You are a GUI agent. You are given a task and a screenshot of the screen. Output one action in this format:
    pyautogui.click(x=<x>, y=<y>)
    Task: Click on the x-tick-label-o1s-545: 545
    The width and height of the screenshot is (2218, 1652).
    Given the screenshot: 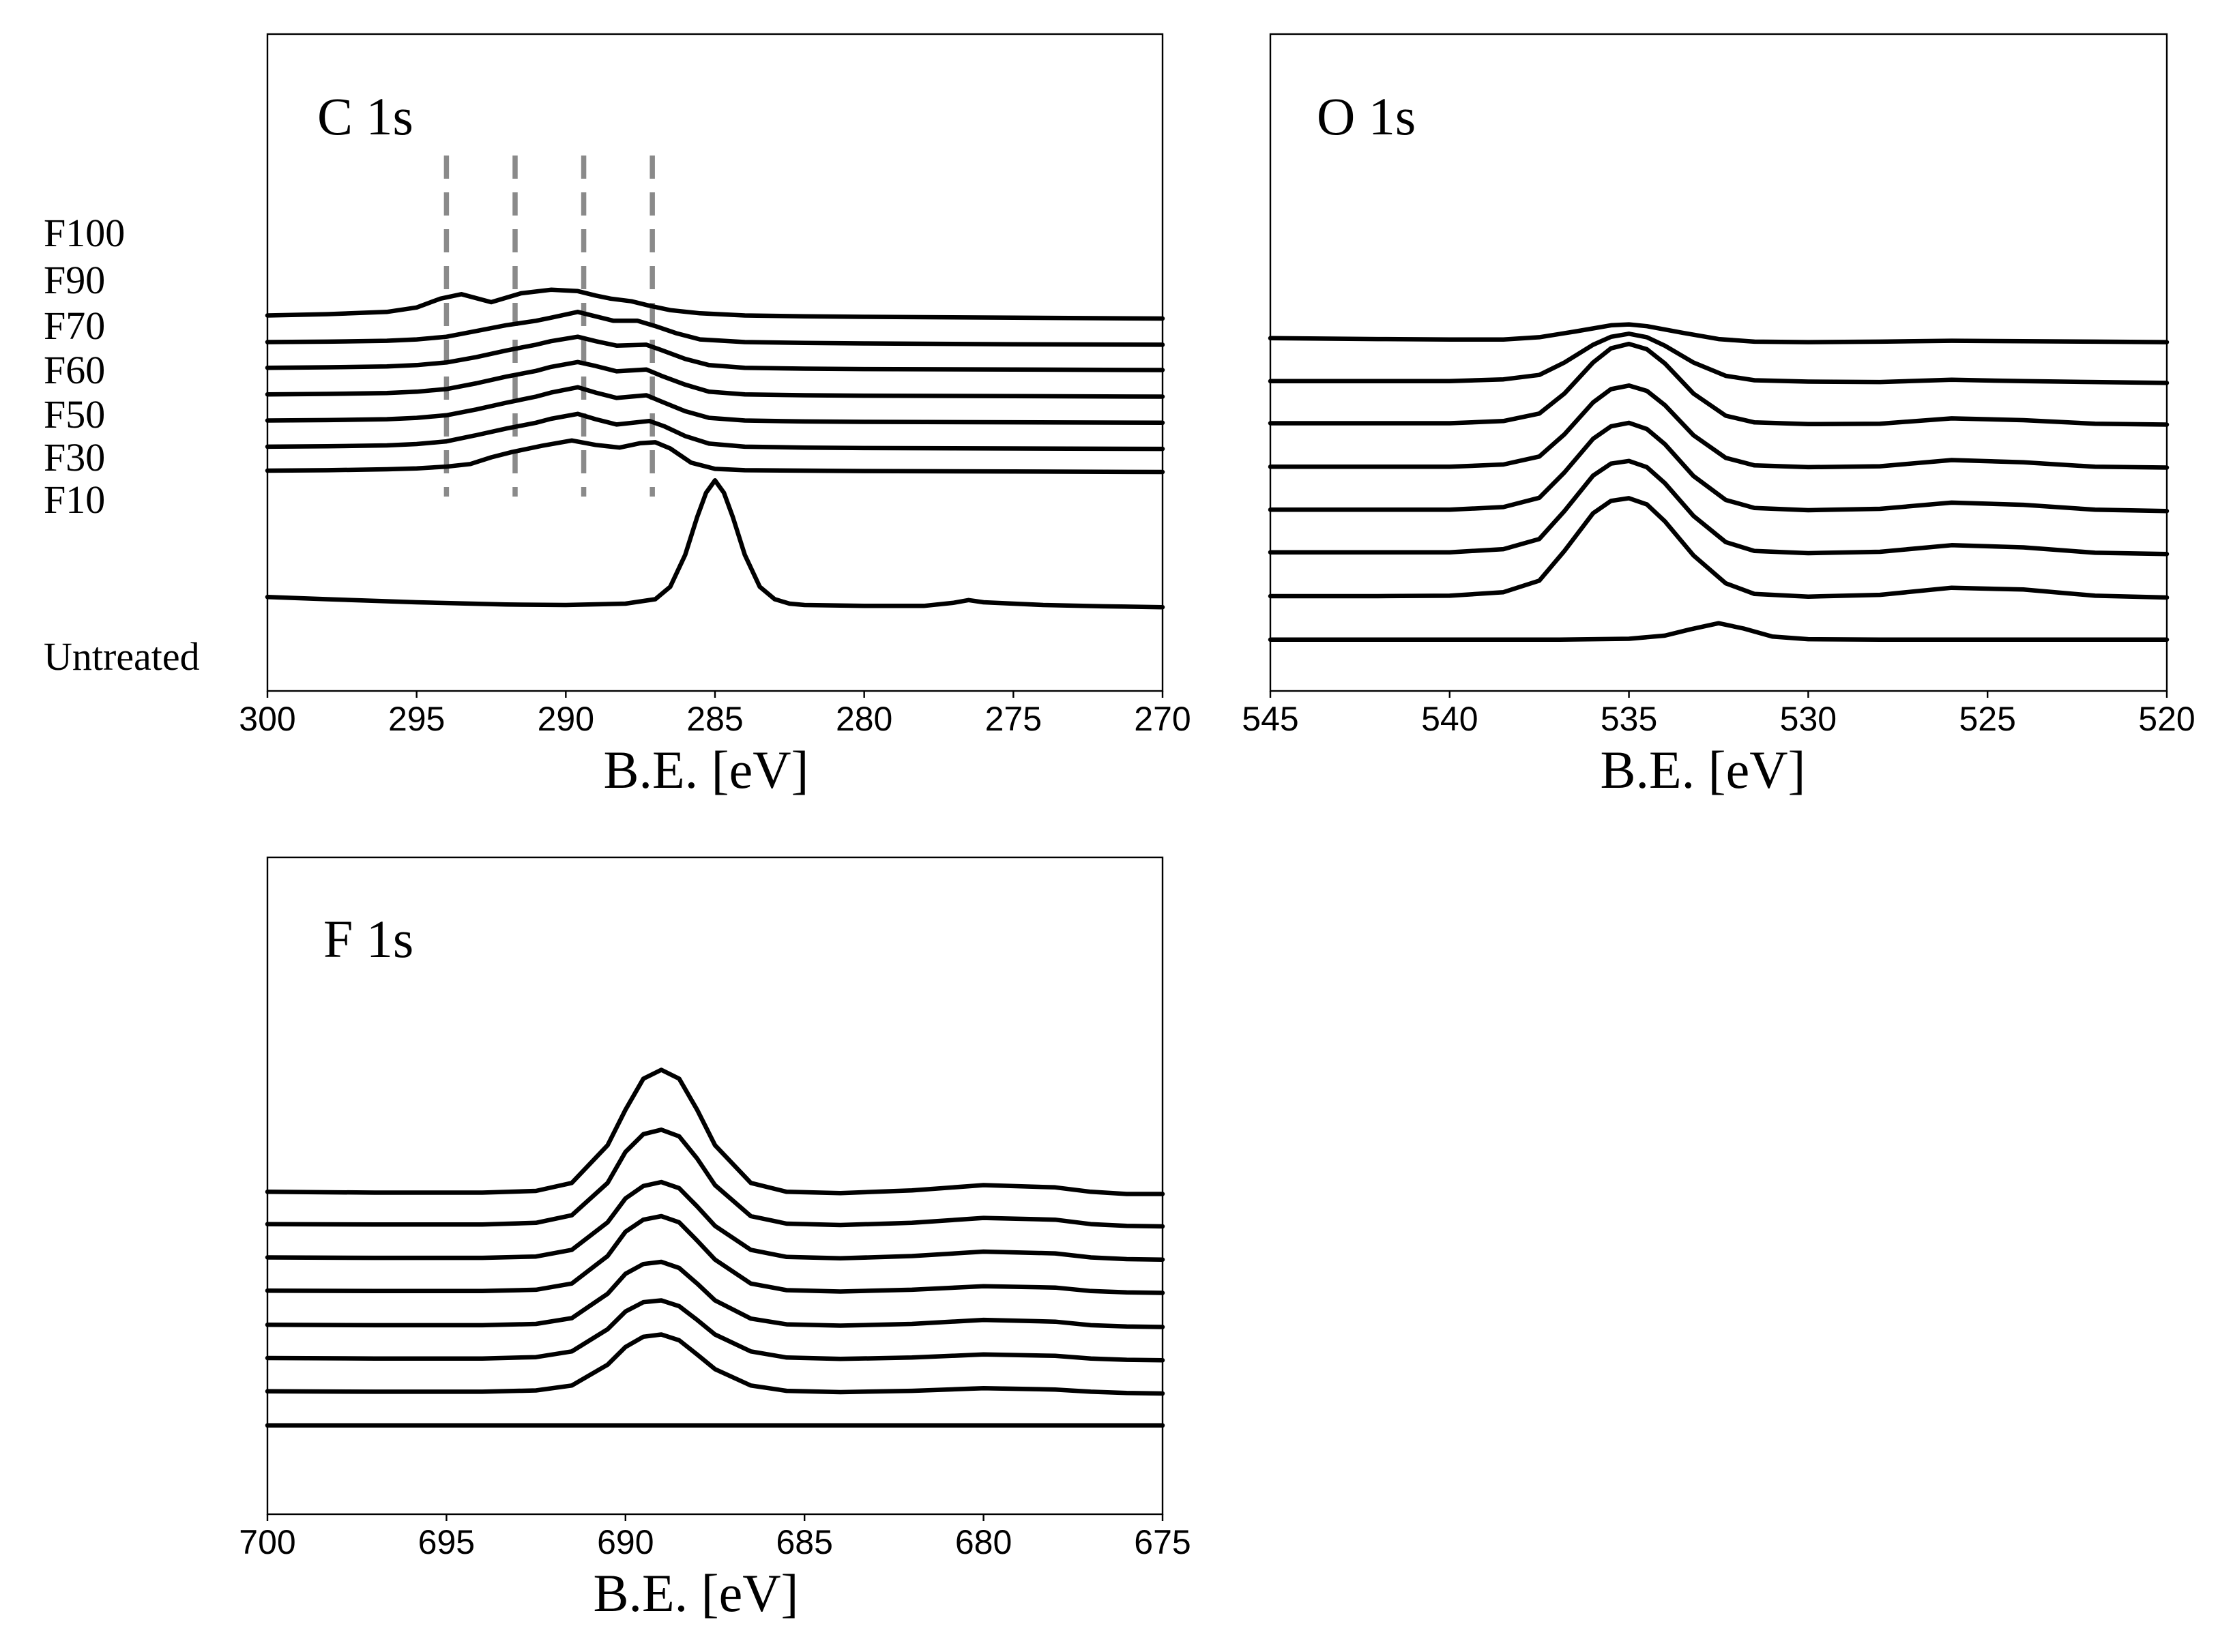 What is the action you would take?
    pyautogui.click(x=1270, y=719)
    